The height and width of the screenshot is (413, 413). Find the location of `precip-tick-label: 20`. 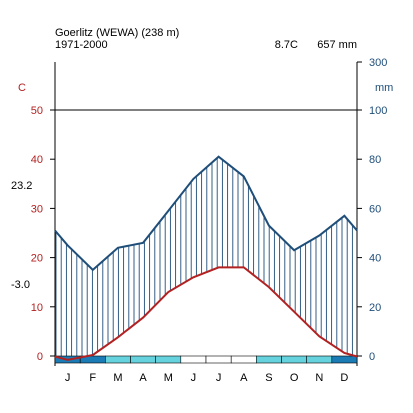

precip-tick-label: 20 is located at coordinates (375, 308).